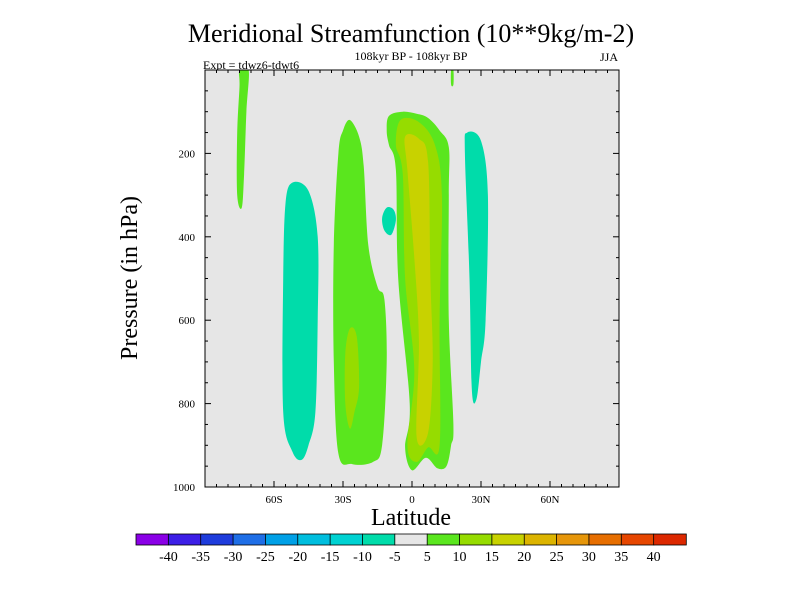 This screenshot has height=600, width=800. What do you see at coordinates (352, 378) in the screenshot?
I see `contour-region-sh-positive-core` at bounding box center [352, 378].